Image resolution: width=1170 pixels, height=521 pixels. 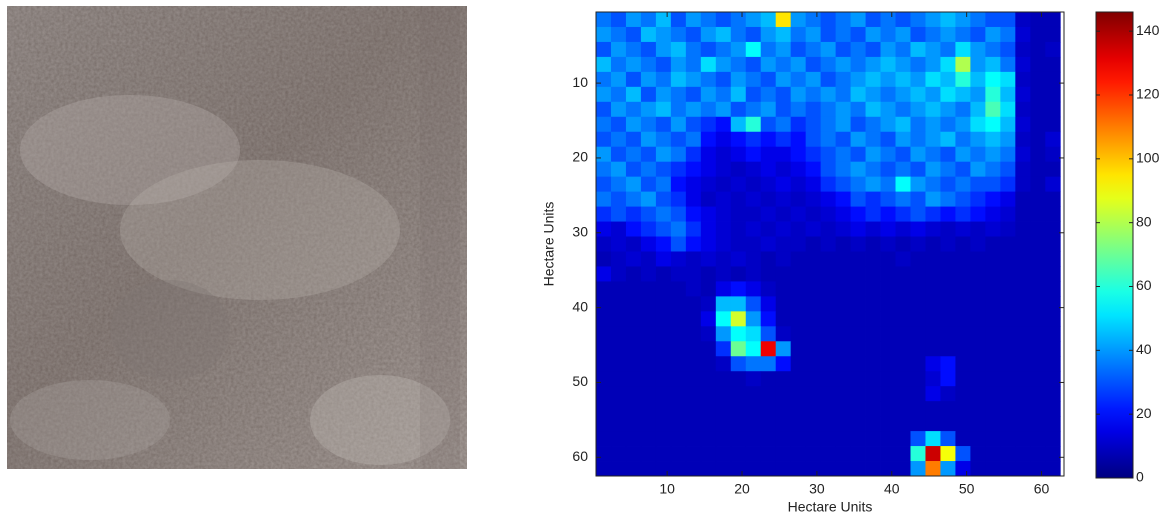 I want to click on colorbar-tick-label: 60, so click(x=1144, y=285).